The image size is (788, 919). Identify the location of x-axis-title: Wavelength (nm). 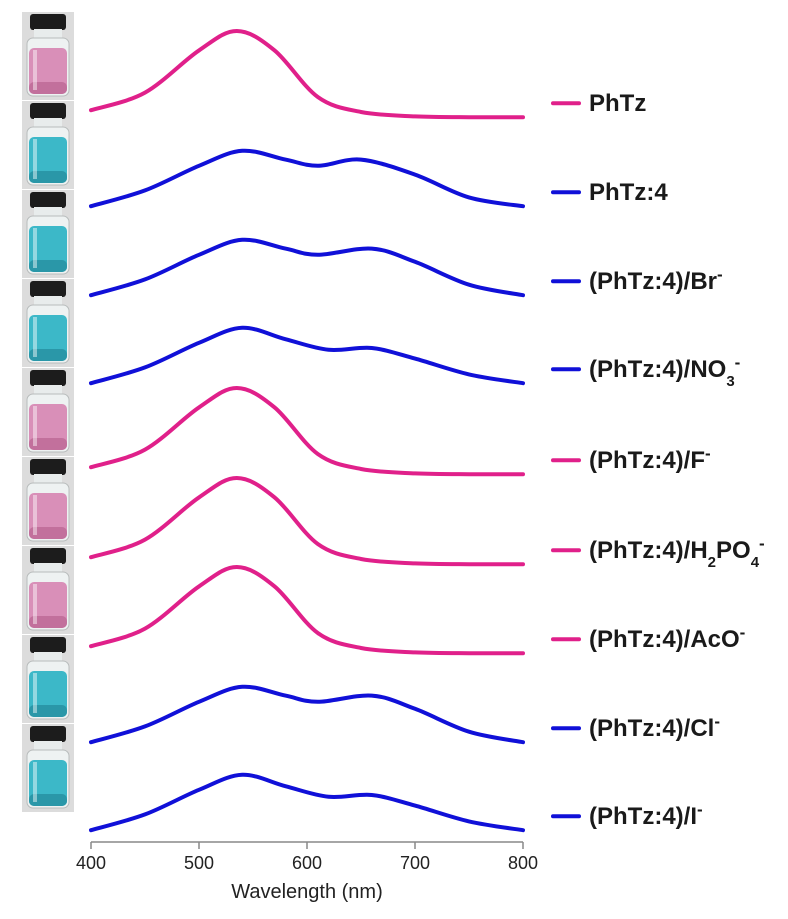
(307, 892).